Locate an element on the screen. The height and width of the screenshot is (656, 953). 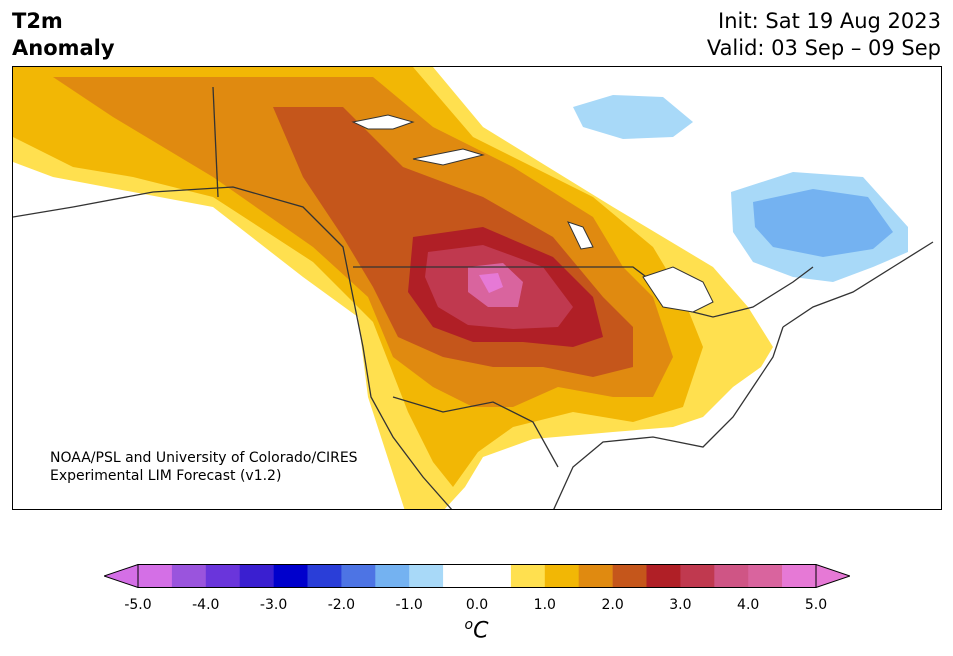
colorbar-tick-label: -3.0 is located at coordinates (273, 605).